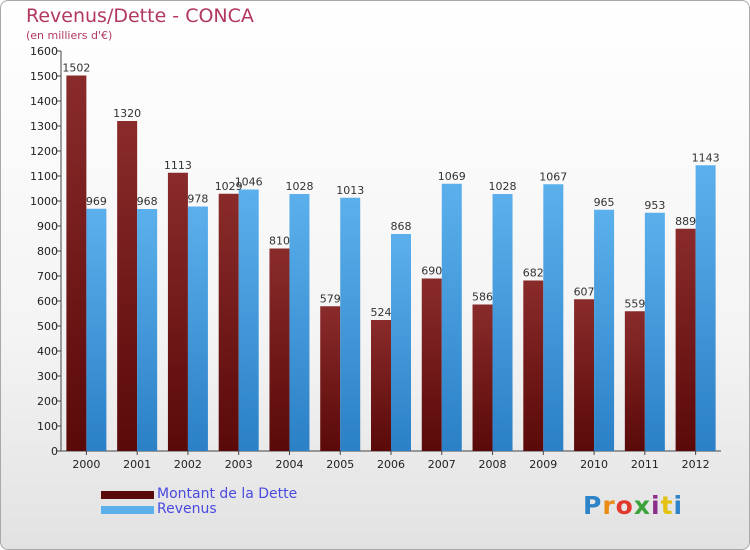  What do you see at coordinates (47, 276) in the screenshot?
I see `y-tick-label: 700` at bounding box center [47, 276].